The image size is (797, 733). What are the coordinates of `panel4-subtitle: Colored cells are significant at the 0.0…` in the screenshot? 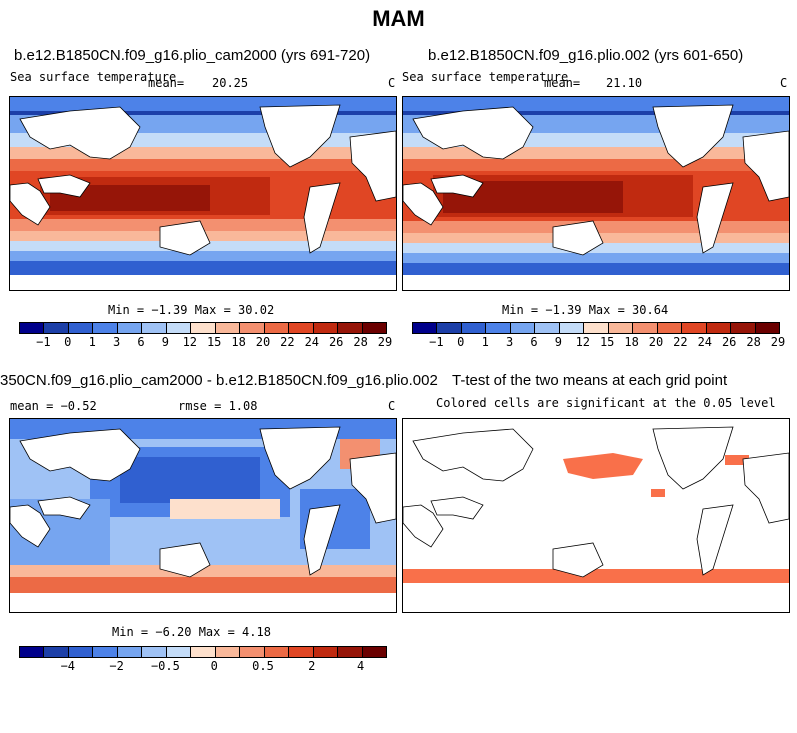 It's located at (606, 403).